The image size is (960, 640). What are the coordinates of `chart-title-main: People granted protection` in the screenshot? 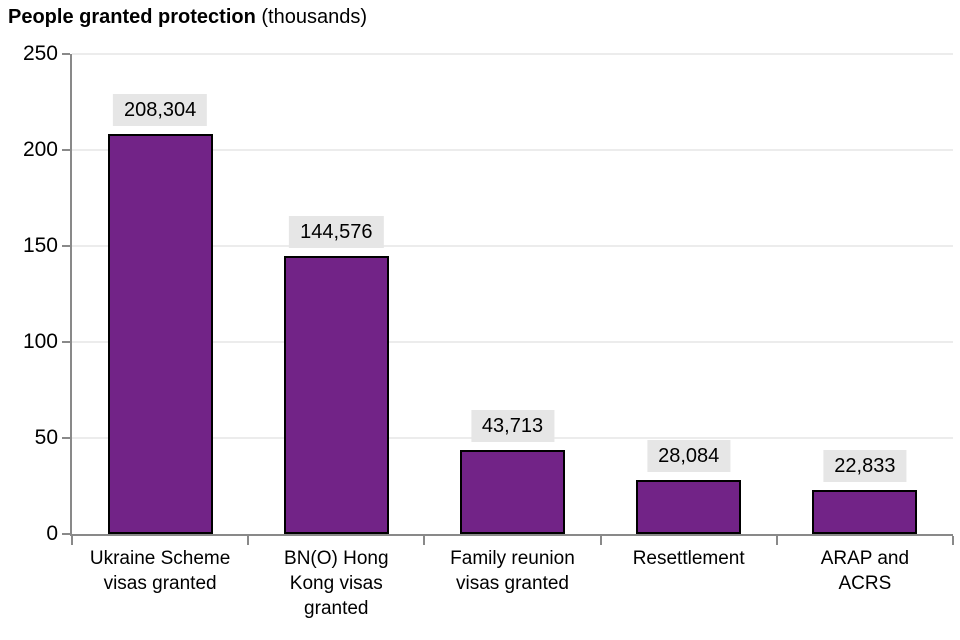 It's located at (132, 17).